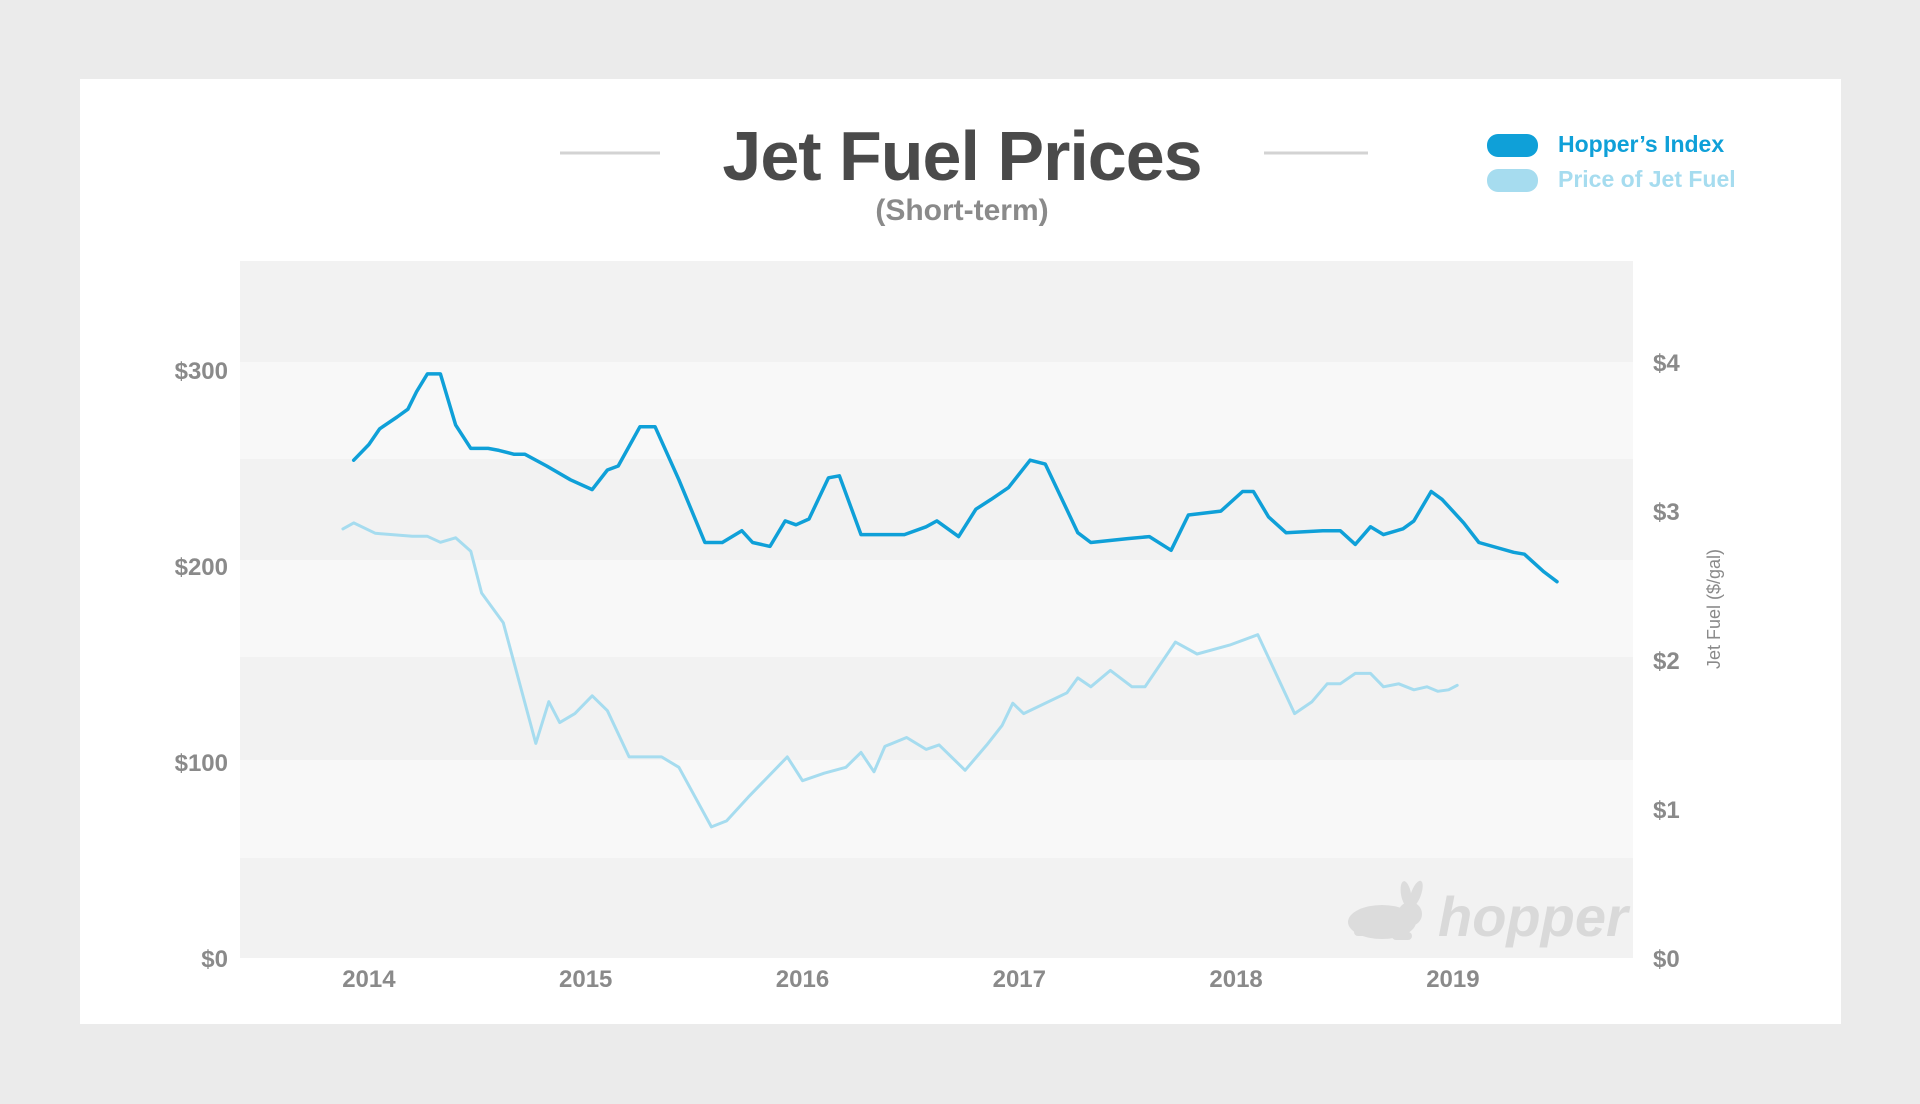 Image resolution: width=1920 pixels, height=1104 pixels. Describe the element at coordinates (201, 763) in the screenshot. I see `left-tick-label: $100` at that location.